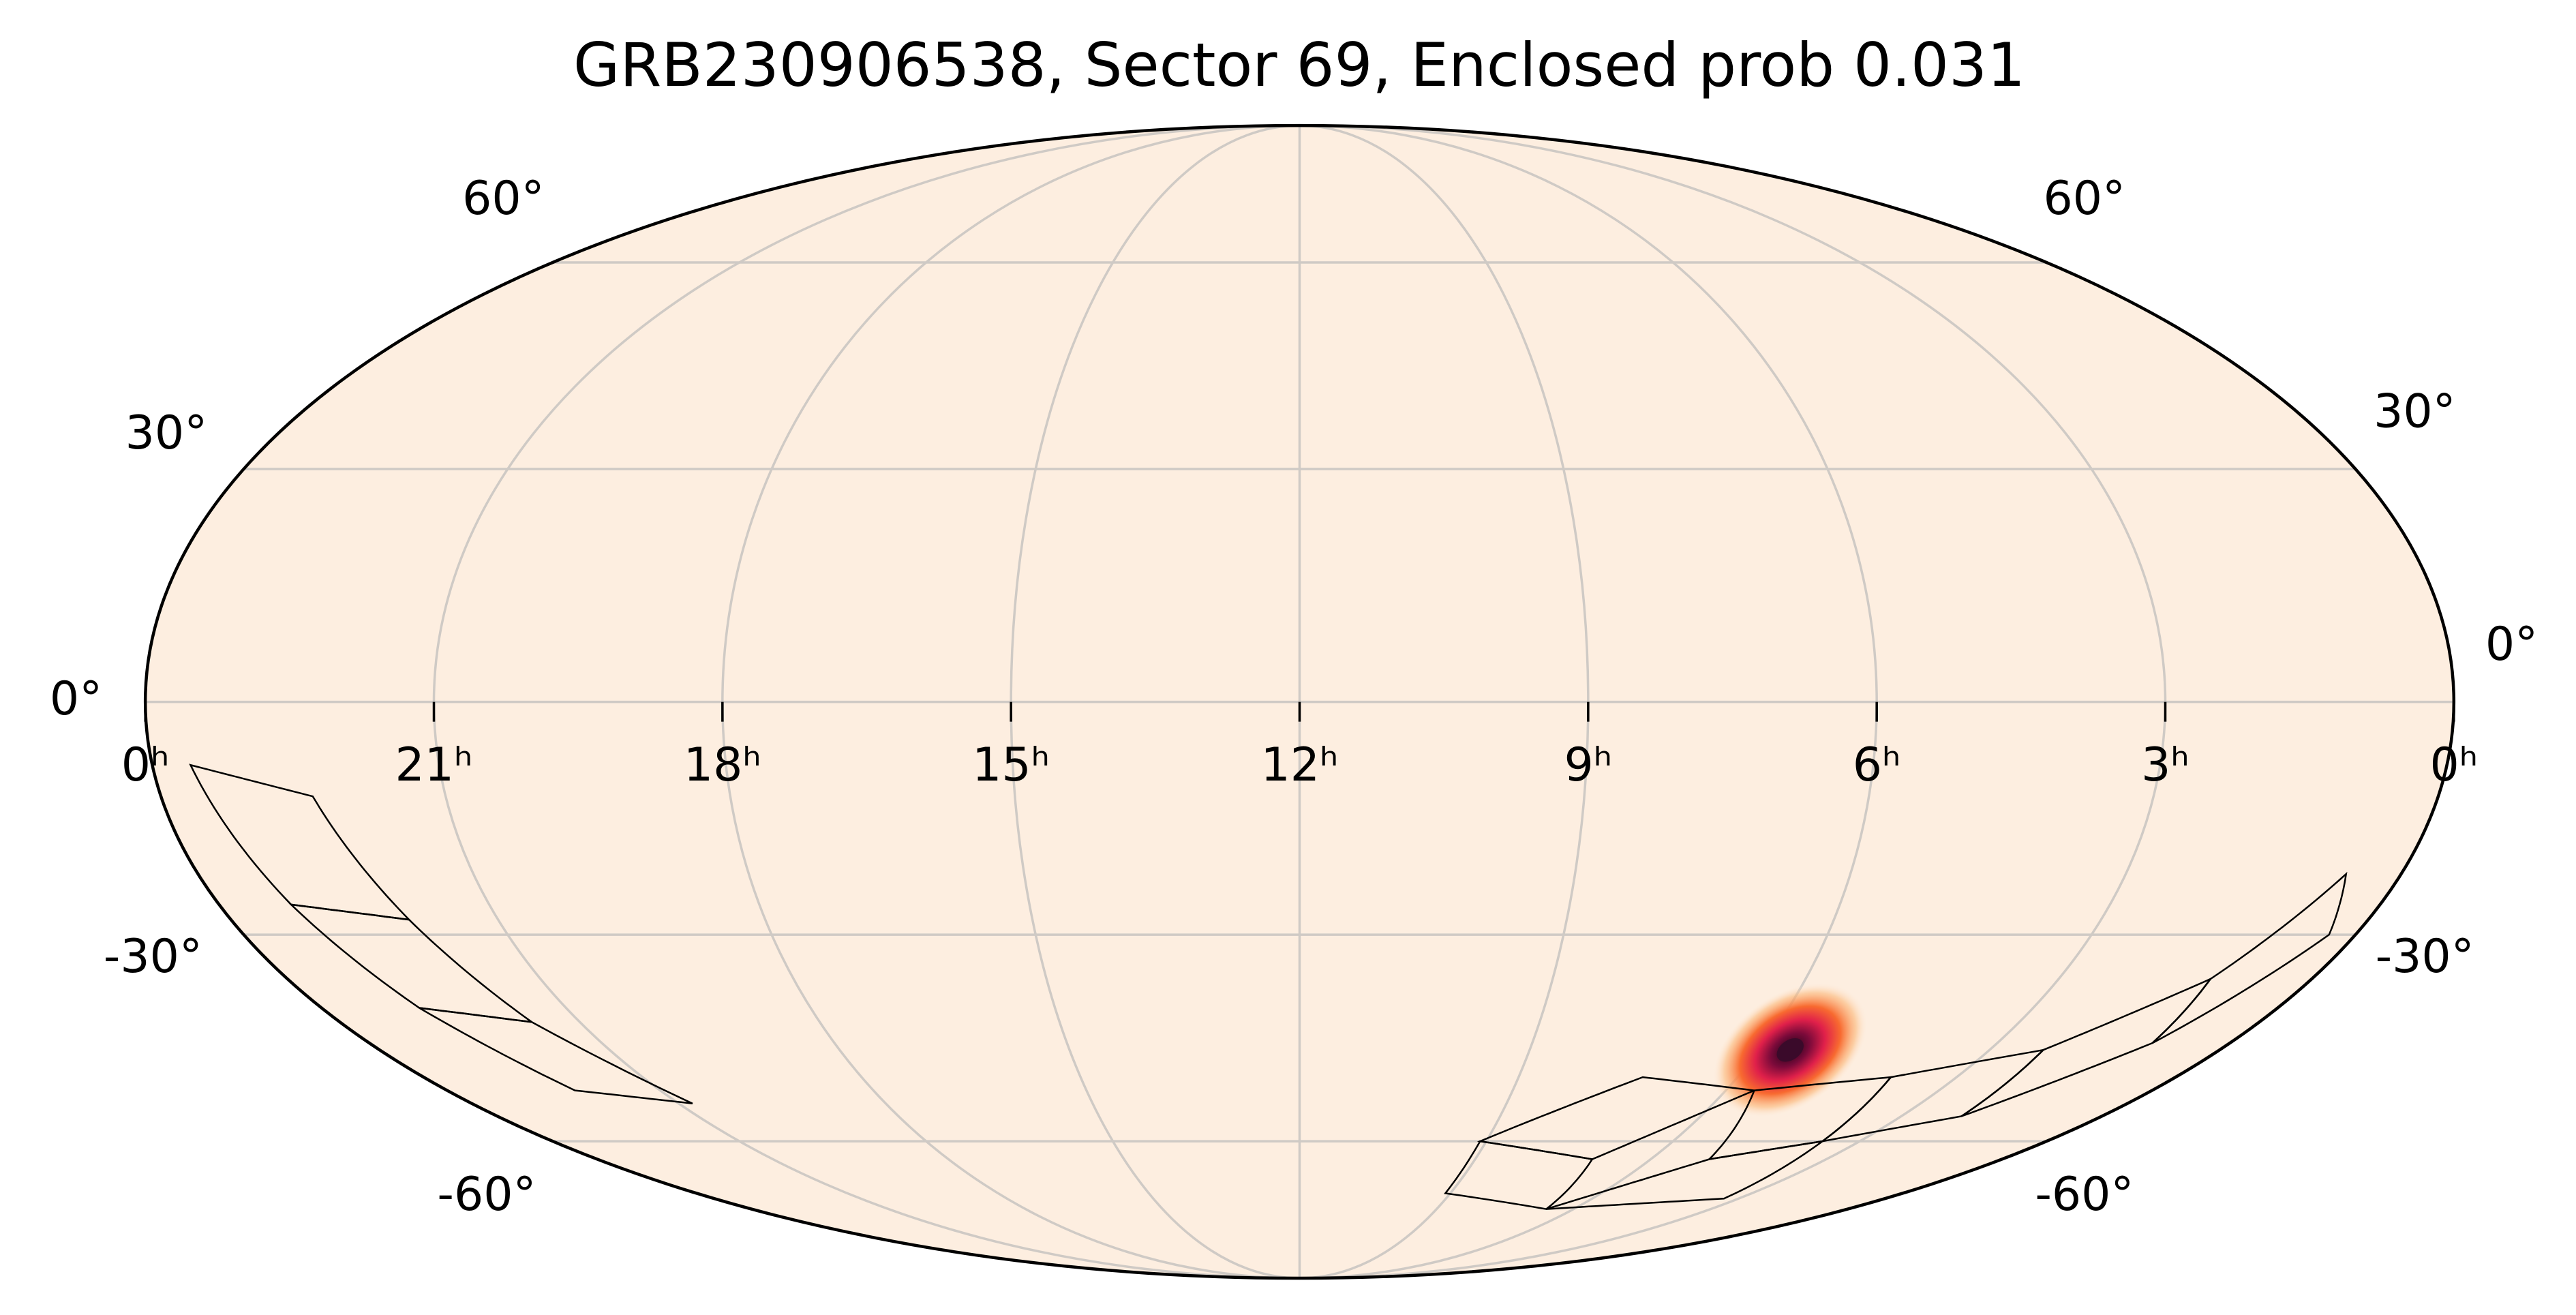 Image resolution: width=2576 pixels, height=1315 pixels. I want to click on y-tick-label-right: -30°, so click(2425, 957).